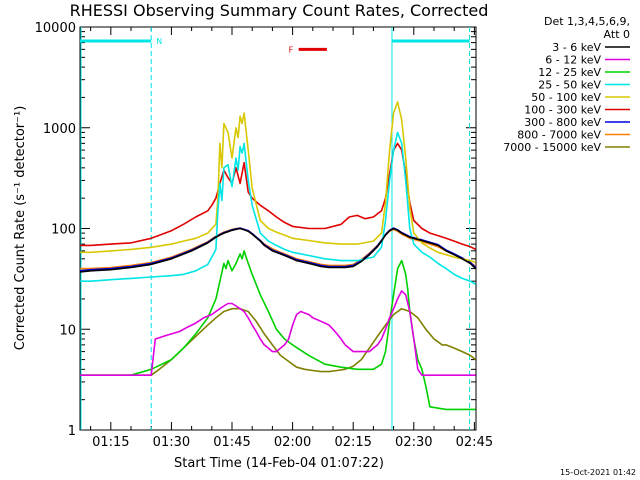 The height and width of the screenshot is (480, 640). What do you see at coordinates (171, 442) in the screenshot?
I see `x-tick-label: 01:30` at bounding box center [171, 442].